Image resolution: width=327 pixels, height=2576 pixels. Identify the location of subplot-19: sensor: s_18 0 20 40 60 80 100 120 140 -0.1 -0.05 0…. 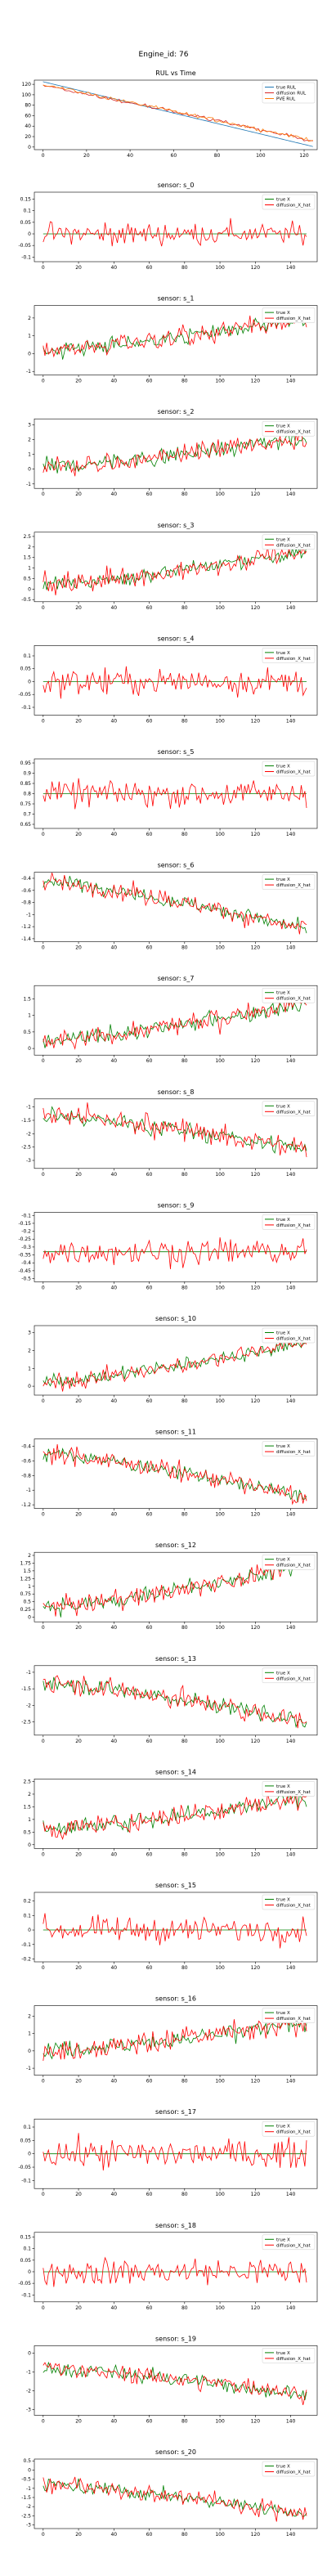
(168, 2266).